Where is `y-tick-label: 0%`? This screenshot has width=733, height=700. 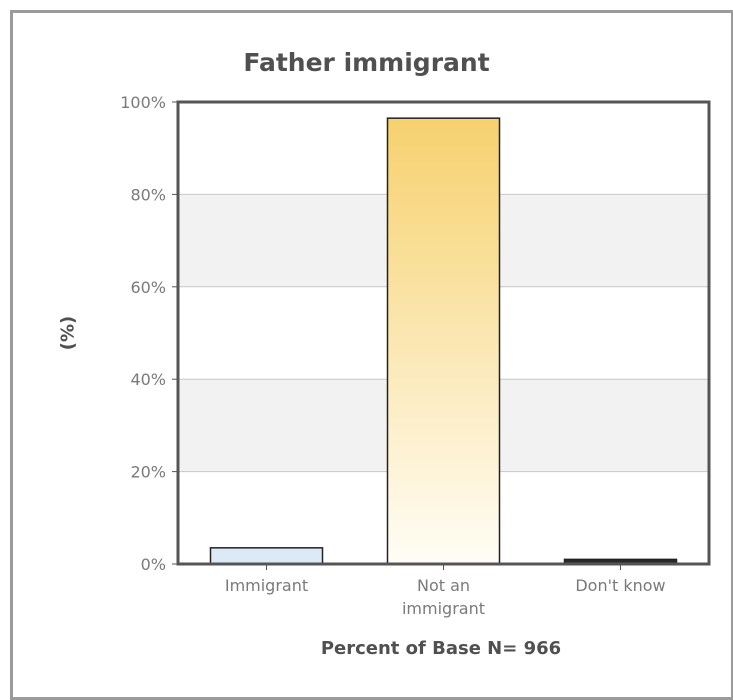 y-tick-label: 0% is located at coordinates (153, 564).